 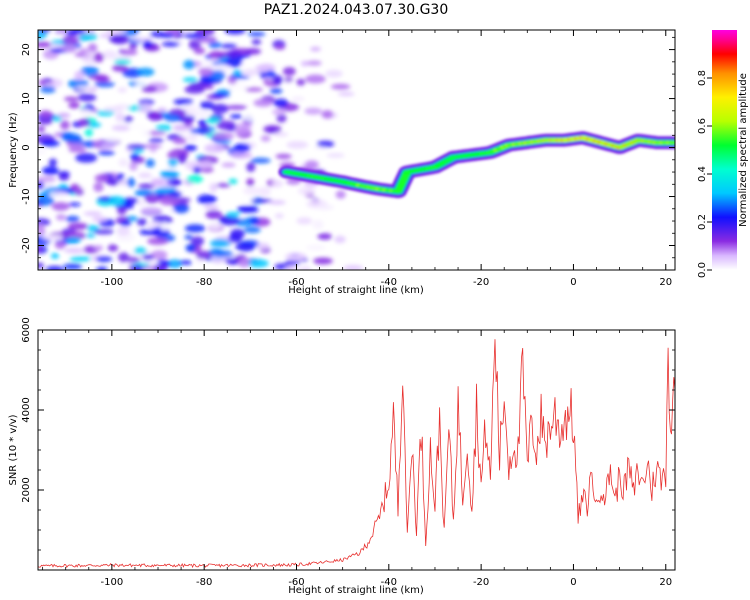 What do you see at coordinates (26, 147) in the screenshot?
I see `y-tick-label: 0` at bounding box center [26, 147].